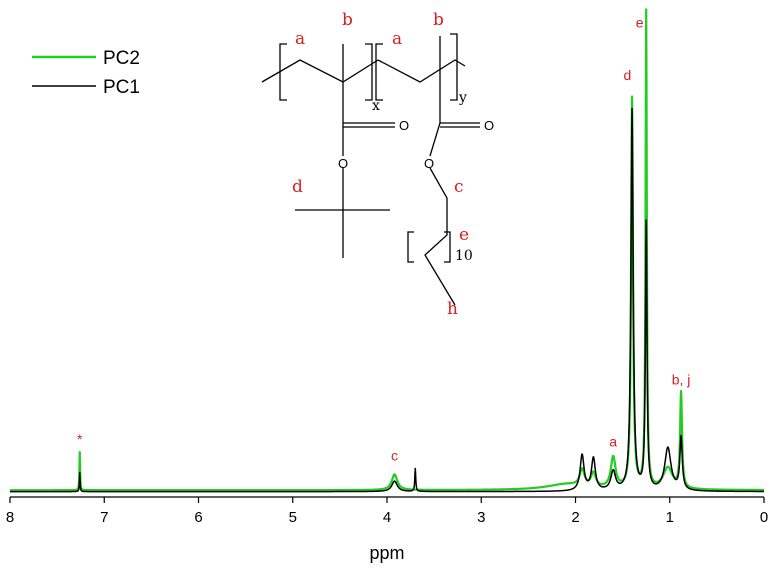 This screenshot has width=776, height=575. Describe the element at coordinates (369, 72) in the screenshot. I see `bracket-right-x` at that location.